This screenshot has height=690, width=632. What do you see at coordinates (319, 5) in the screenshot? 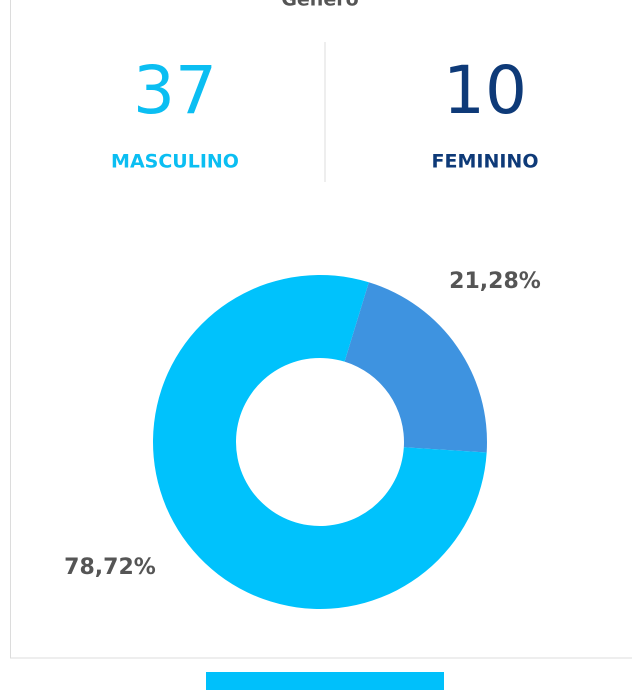
I see `title: Gênero` at bounding box center [319, 5].